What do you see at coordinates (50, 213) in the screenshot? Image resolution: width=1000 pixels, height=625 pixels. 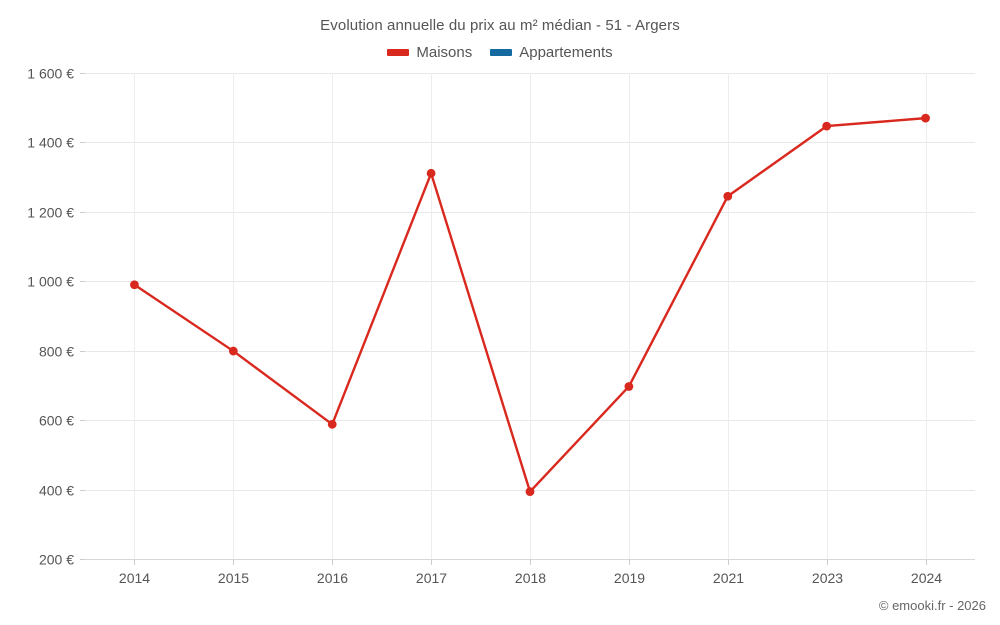 I see `y-tick-label: 1 200 €` at bounding box center [50, 213].